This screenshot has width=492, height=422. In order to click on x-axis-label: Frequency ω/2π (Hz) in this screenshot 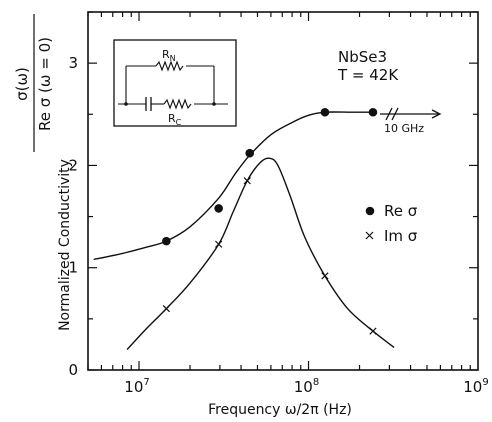, I will do `click(280, 410)`.